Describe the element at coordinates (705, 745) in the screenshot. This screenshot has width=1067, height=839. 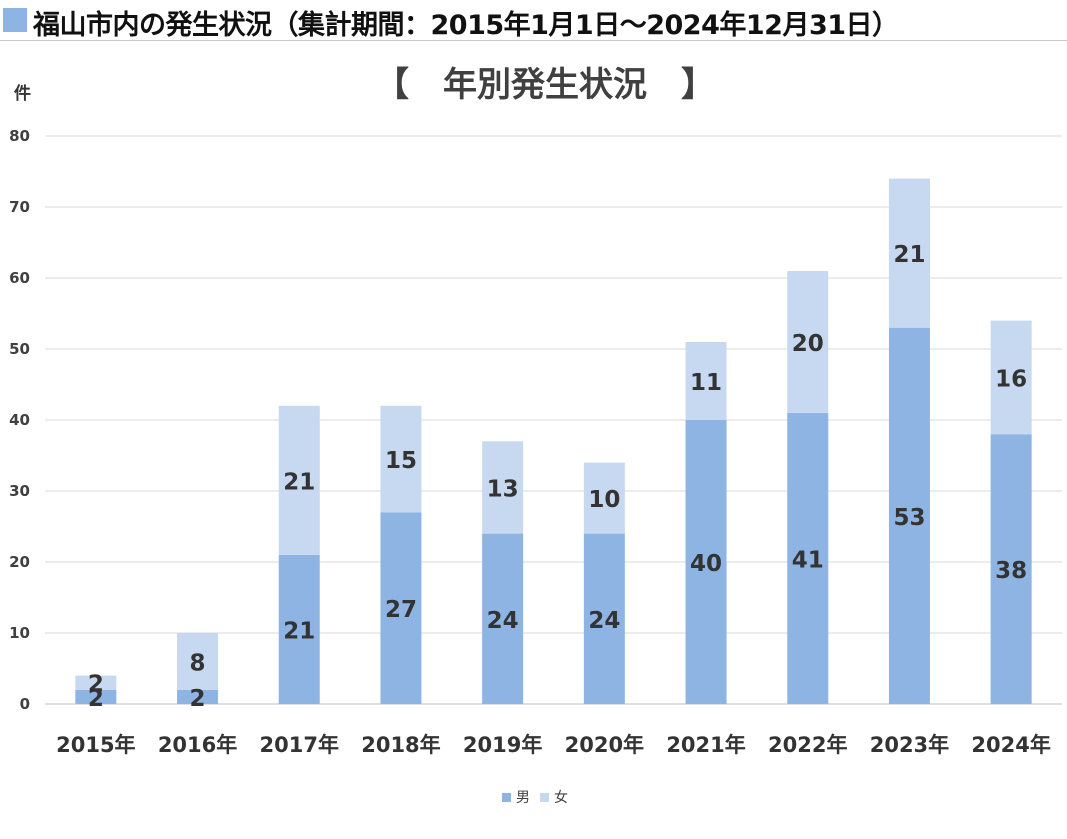
I see `x-tick-label: 2021年` at that location.